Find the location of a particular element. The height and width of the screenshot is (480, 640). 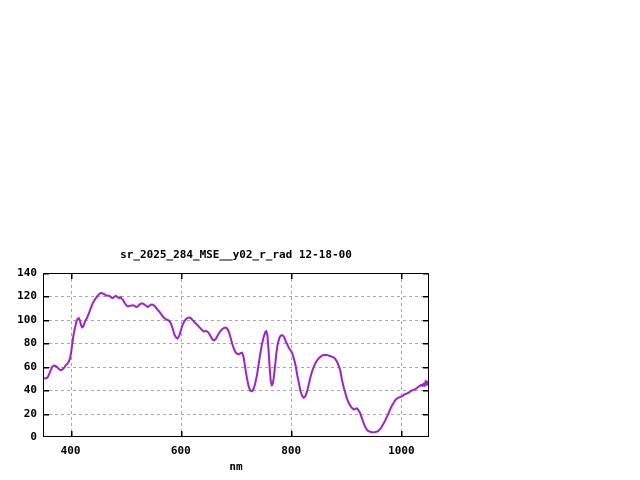

y-tick-label: 0 is located at coordinates (33, 436).